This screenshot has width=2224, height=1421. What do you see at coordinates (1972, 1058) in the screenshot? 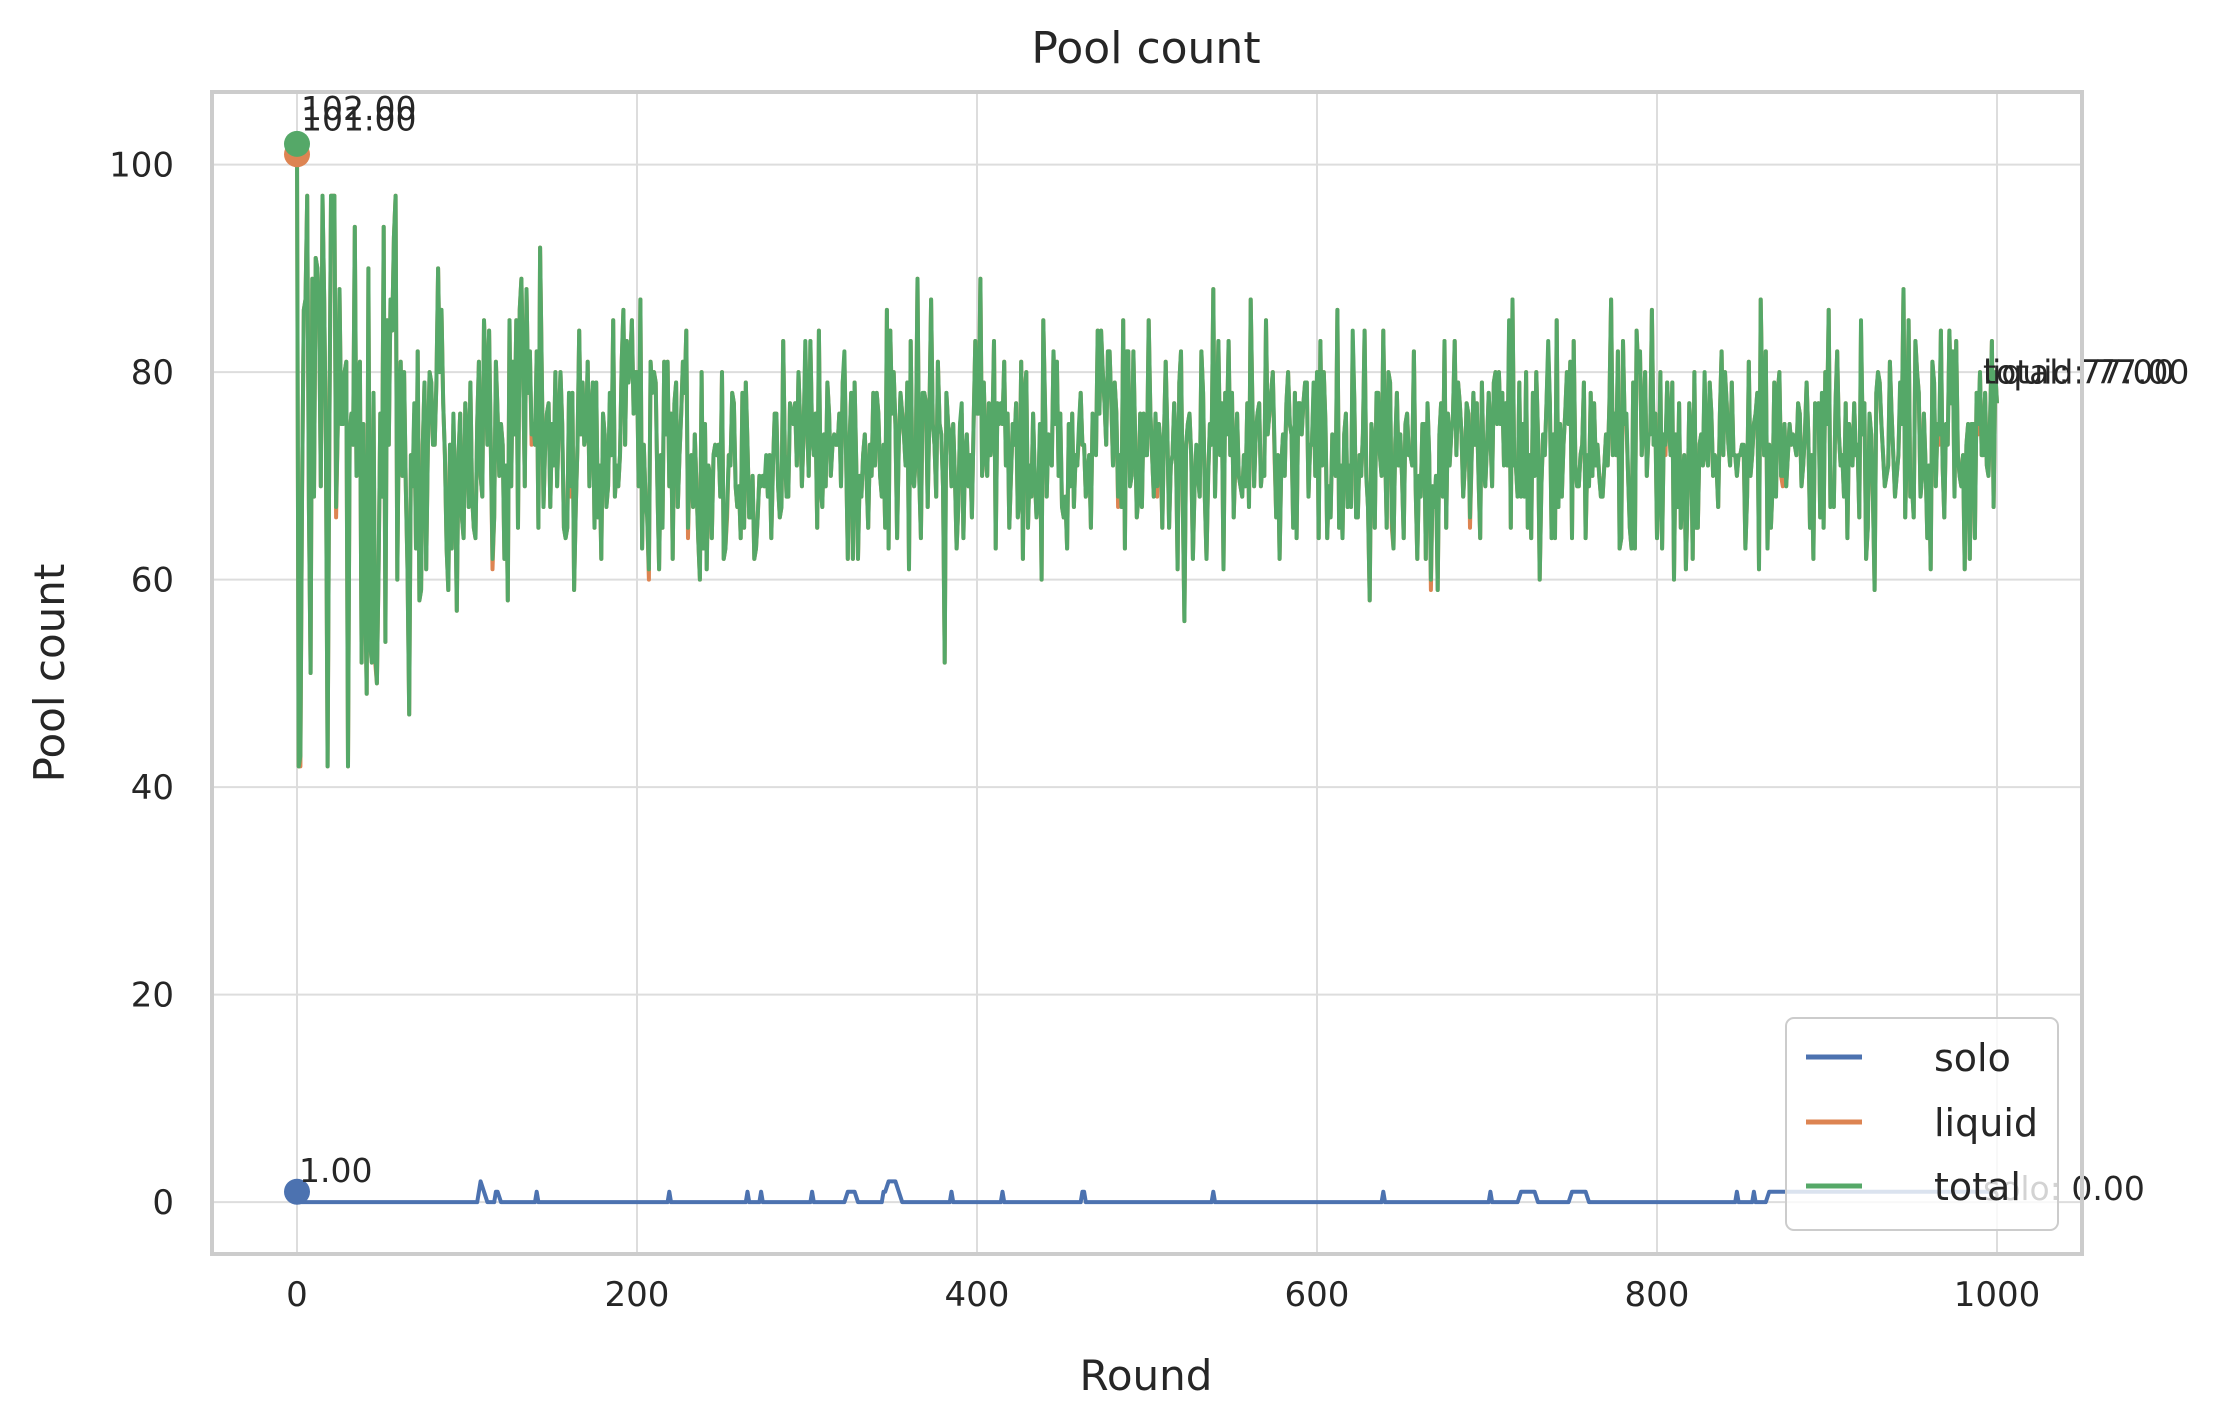
I see `legend-solo-label: solo` at bounding box center [1972, 1058].